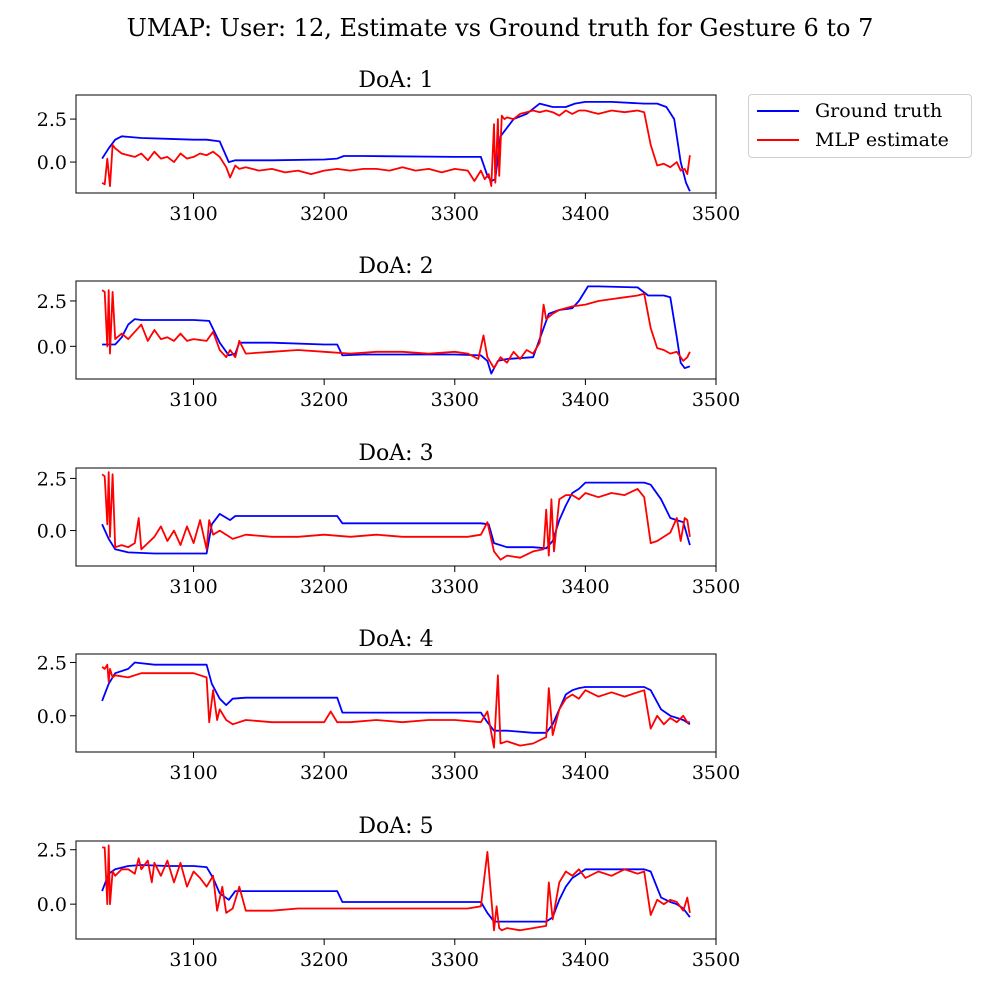 Image resolution: width=1000 pixels, height=1004 pixels. I want to click on subplot-doa-4: DoA: 4 3100 3200 3300 3400 3500 2.5 0.0, so click(388, 705).